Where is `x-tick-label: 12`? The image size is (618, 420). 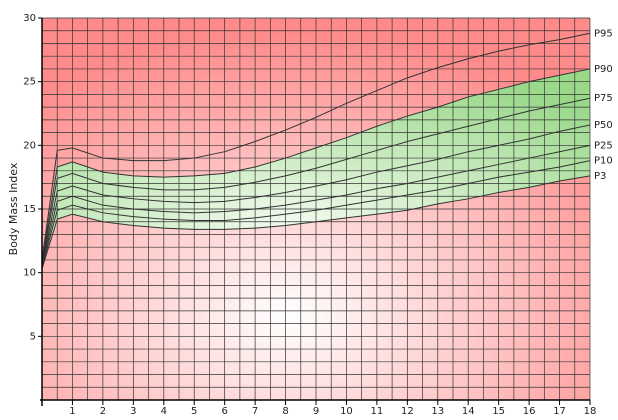
x-tick-label: 12 is located at coordinates (407, 411).